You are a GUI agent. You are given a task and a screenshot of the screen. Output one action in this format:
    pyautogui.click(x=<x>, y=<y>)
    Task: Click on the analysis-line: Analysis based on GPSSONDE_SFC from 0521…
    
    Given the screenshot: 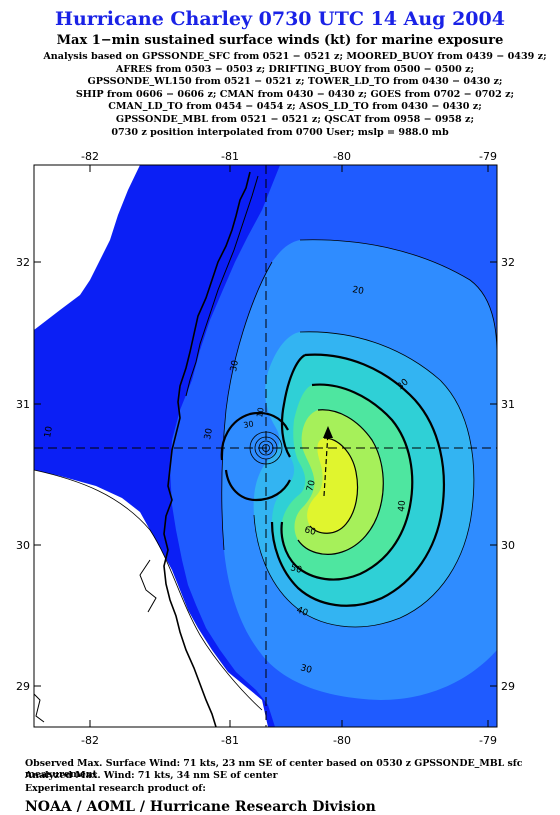 What is the action you would take?
    pyautogui.click(x=295, y=56)
    